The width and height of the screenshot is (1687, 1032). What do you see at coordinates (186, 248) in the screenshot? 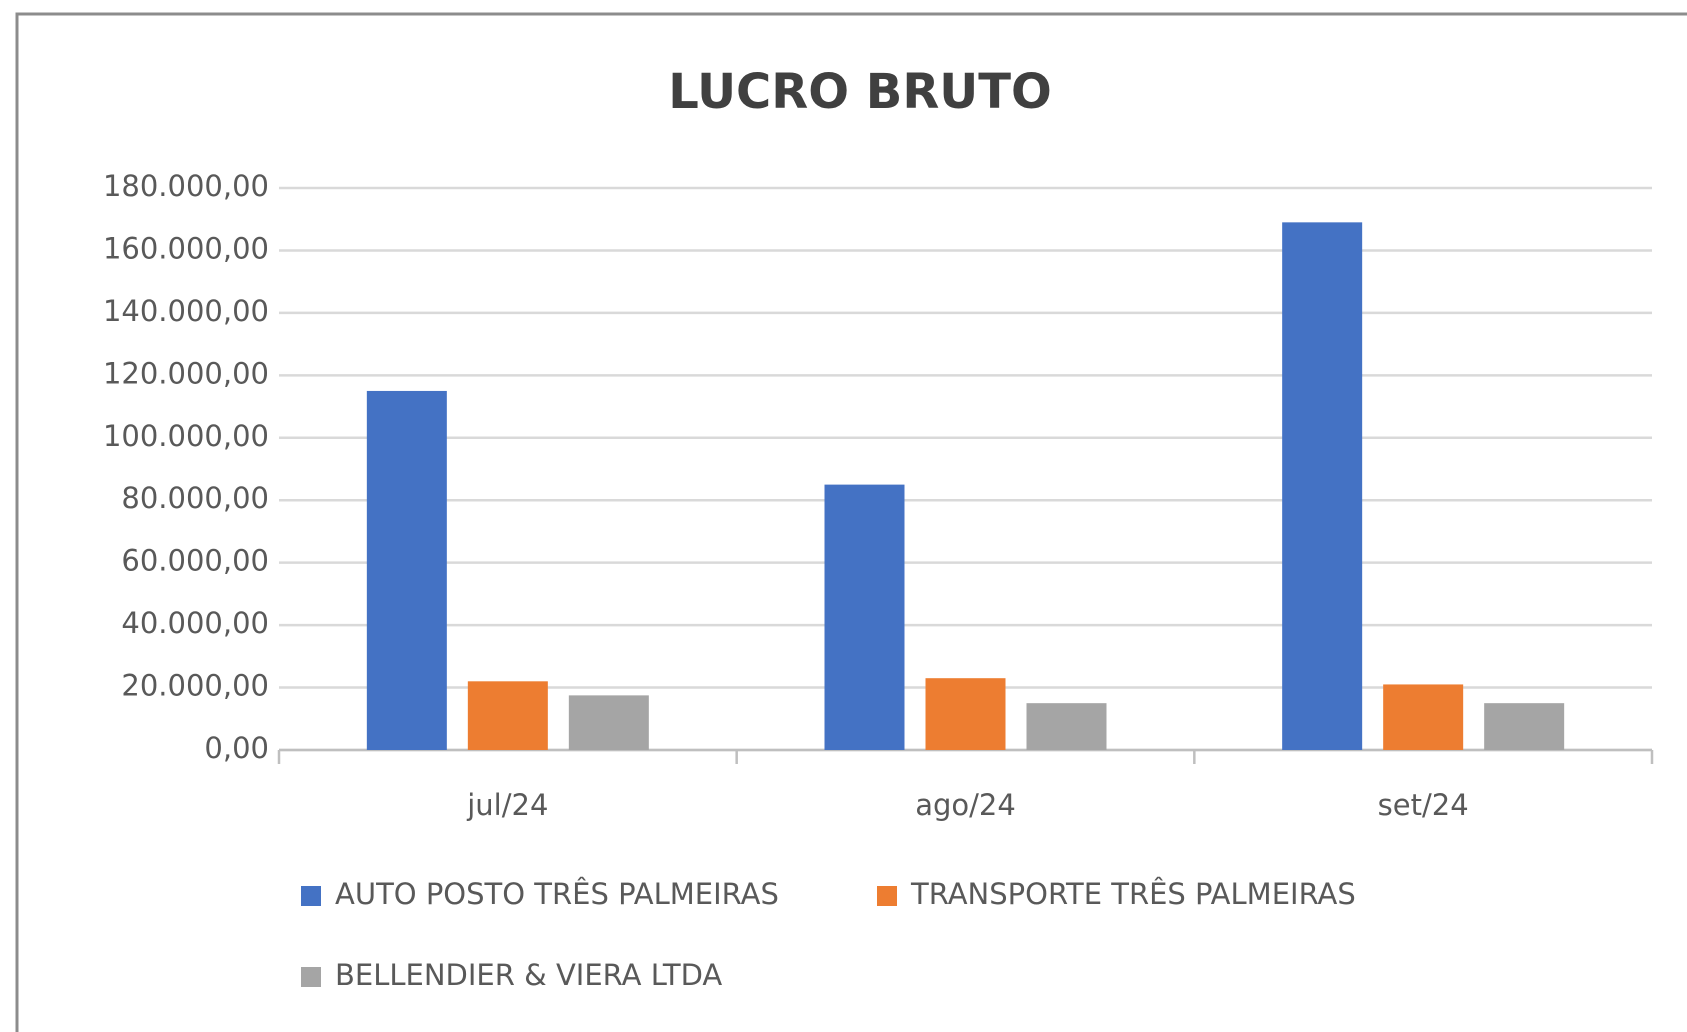
I see `y-tick-label: 160.000,00` at bounding box center [186, 248].